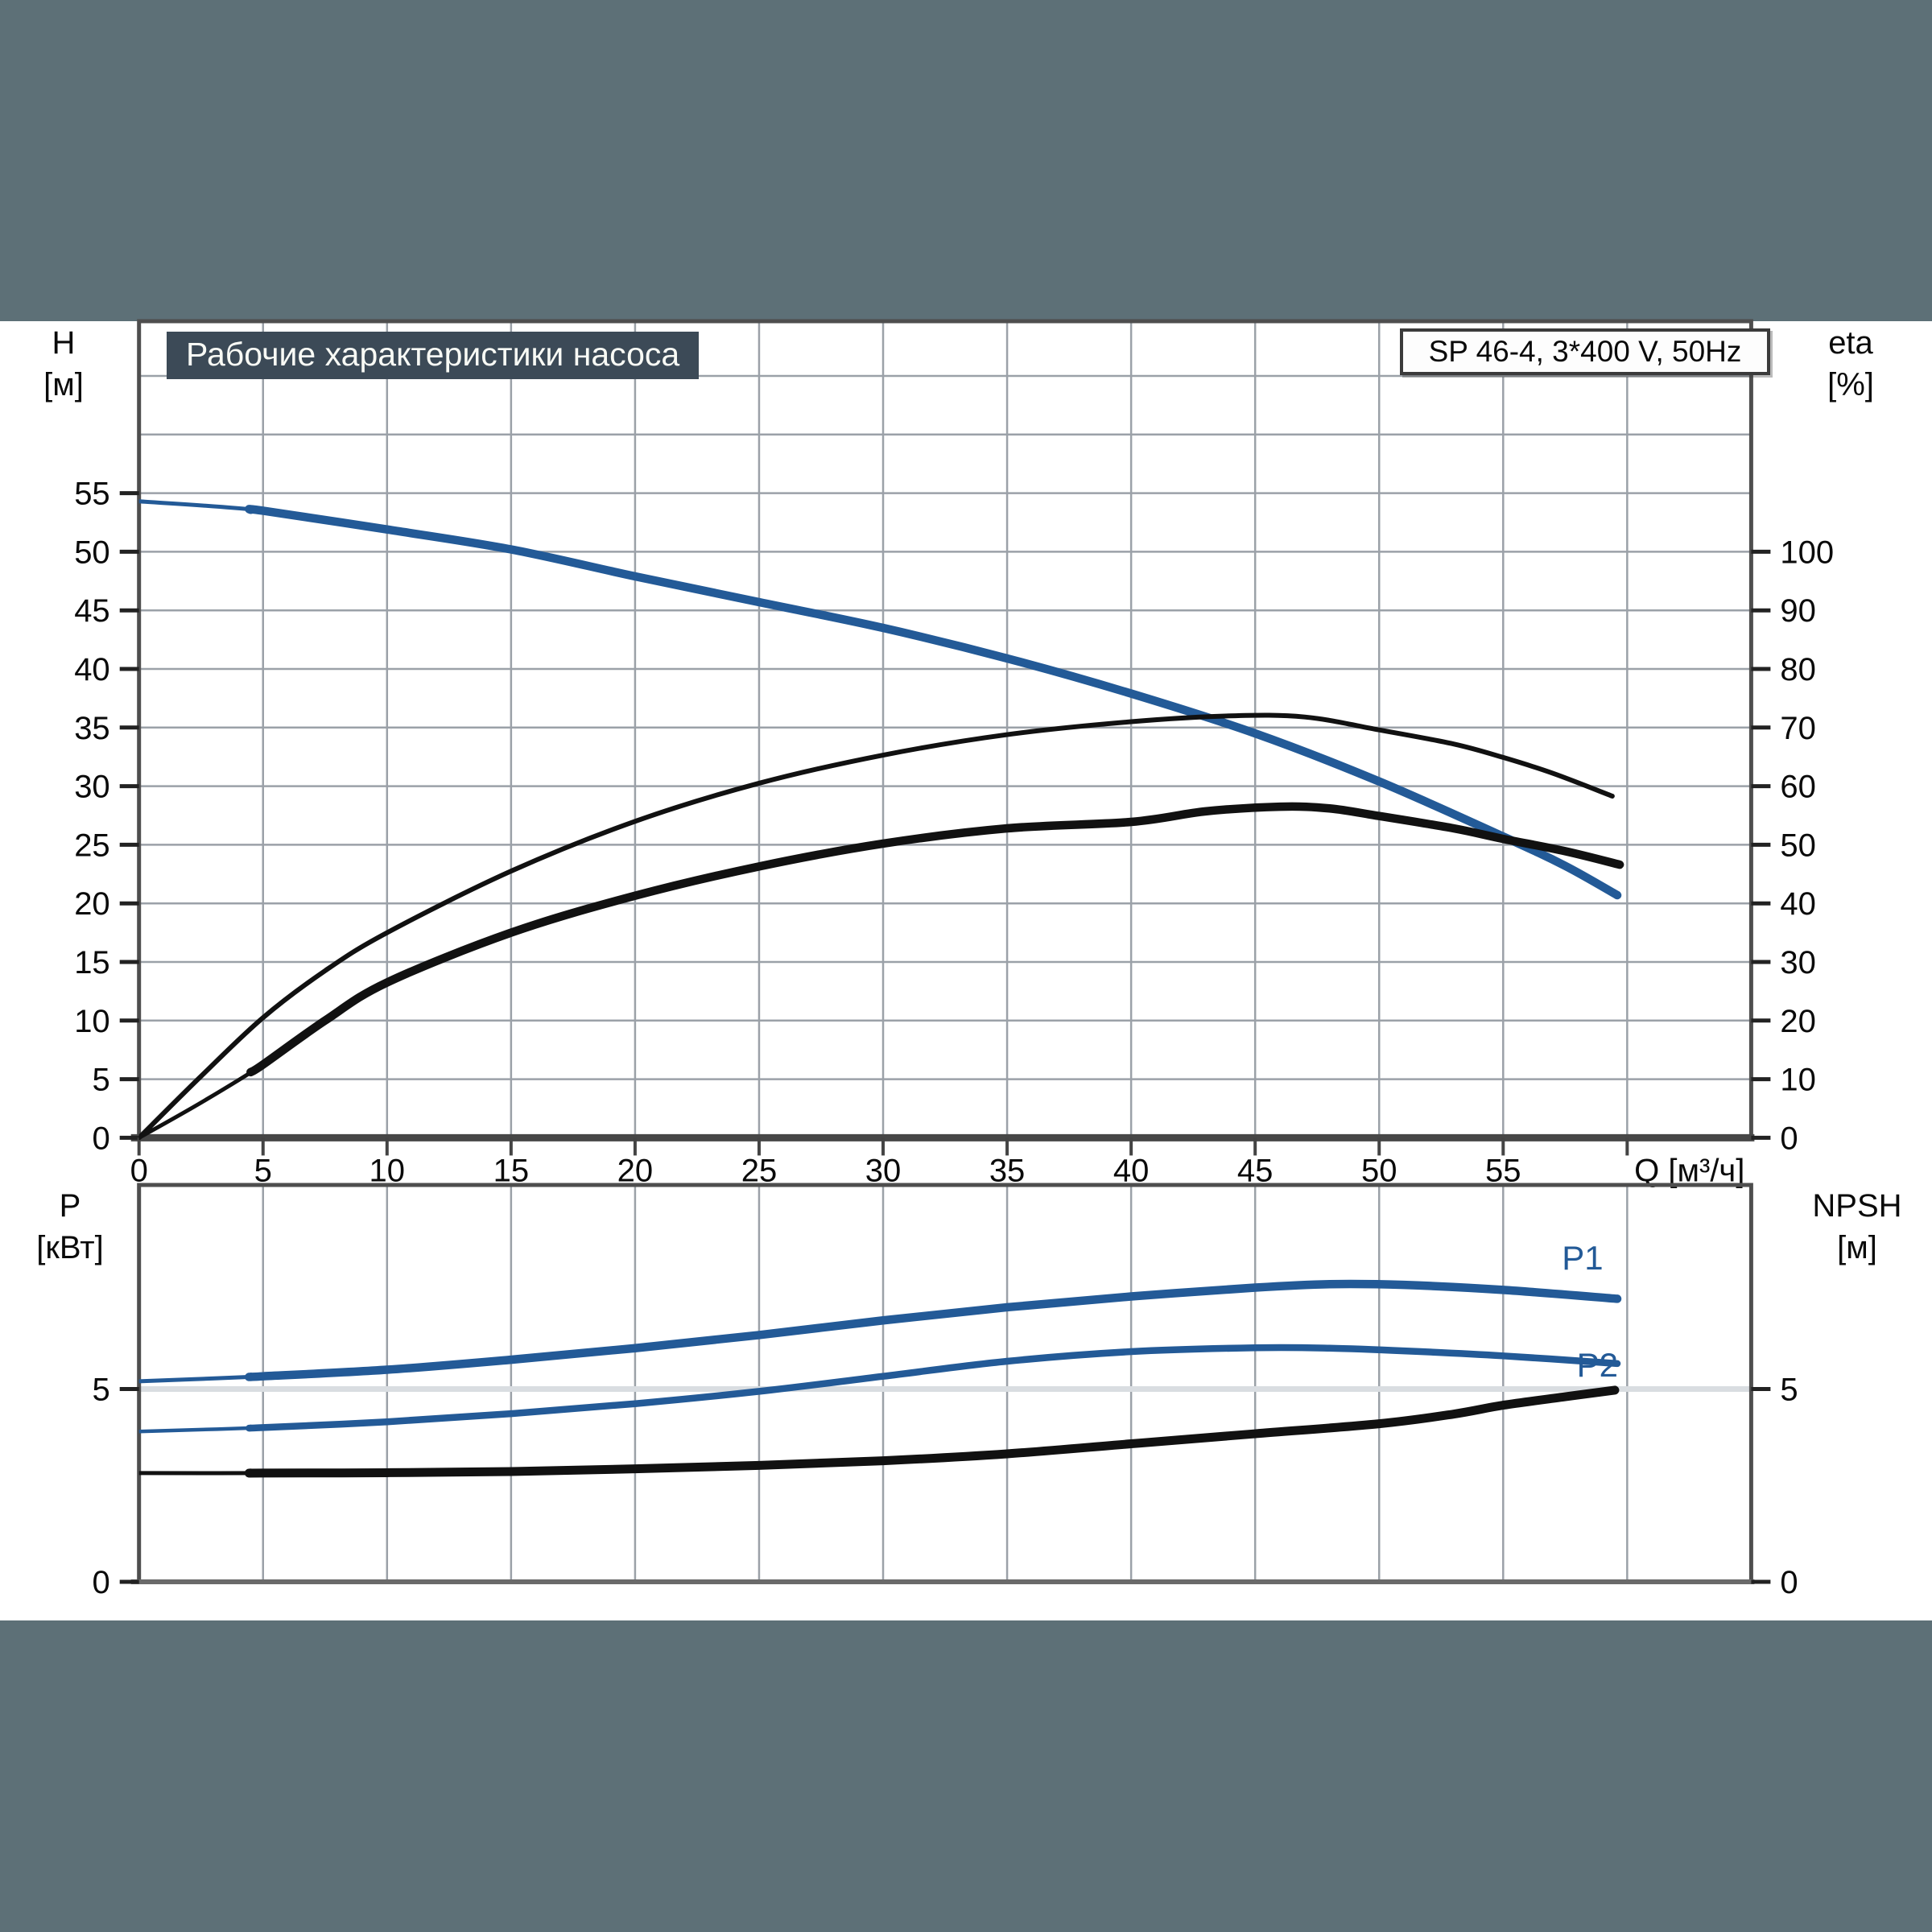 The width and height of the screenshot is (1932, 1932). Describe the element at coordinates (1851, 364) in the screenshot. I see `eta-axis-label: eta [%]` at that location.